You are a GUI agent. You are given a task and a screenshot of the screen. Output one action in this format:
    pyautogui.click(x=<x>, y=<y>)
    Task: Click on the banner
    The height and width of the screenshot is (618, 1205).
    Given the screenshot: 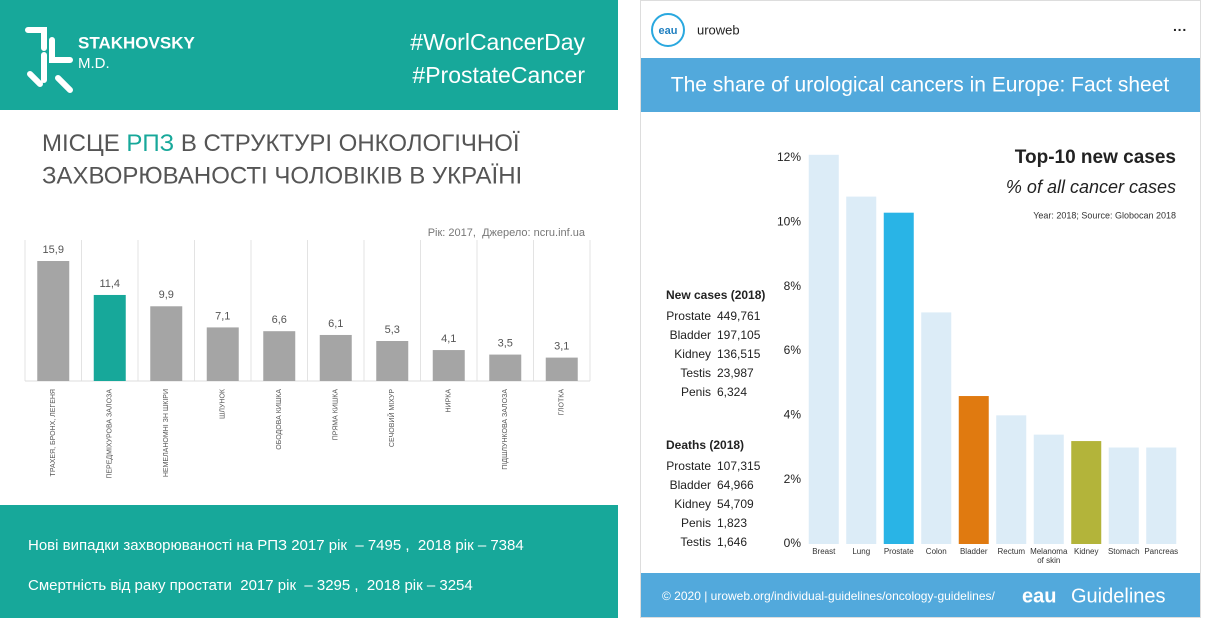 What is the action you would take?
    pyautogui.click(x=920, y=85)
    